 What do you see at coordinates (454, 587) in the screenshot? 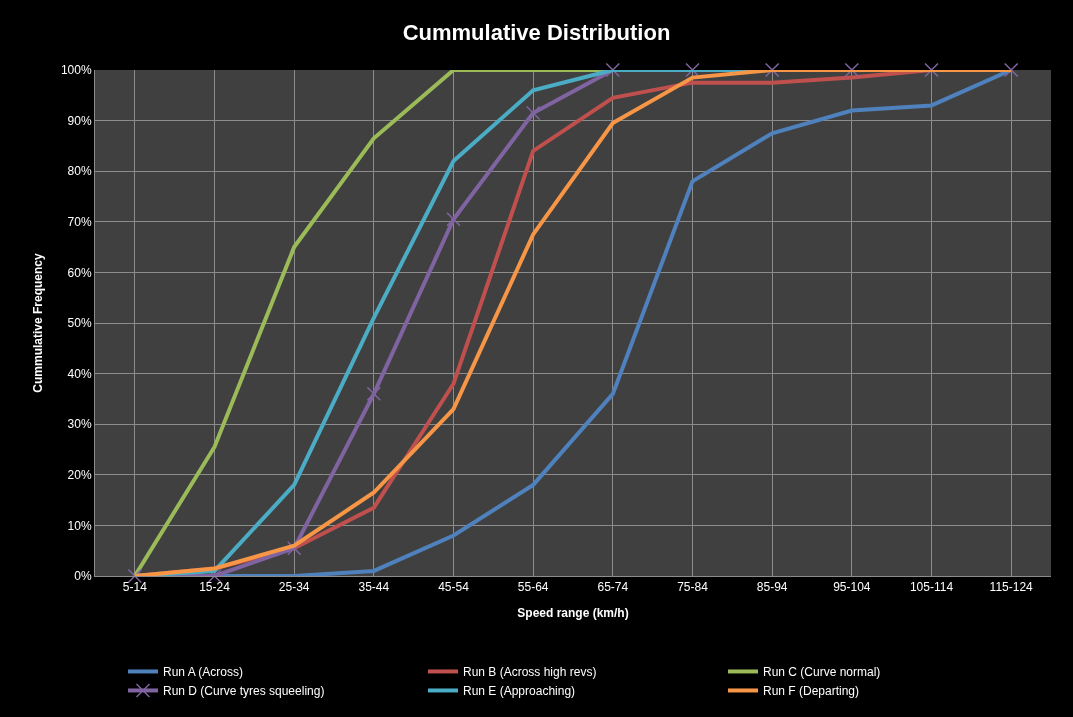
I see `x-tick-label: 45-54` at bounding box center [454, 587].